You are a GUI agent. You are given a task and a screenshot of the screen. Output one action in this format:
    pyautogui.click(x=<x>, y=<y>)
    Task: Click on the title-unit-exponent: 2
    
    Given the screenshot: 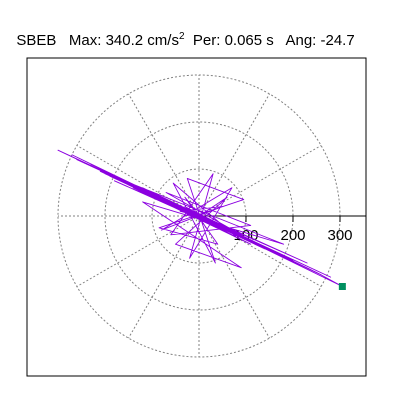 What is the action you would take?
    pyautogui.click(x=181, y=36)
    